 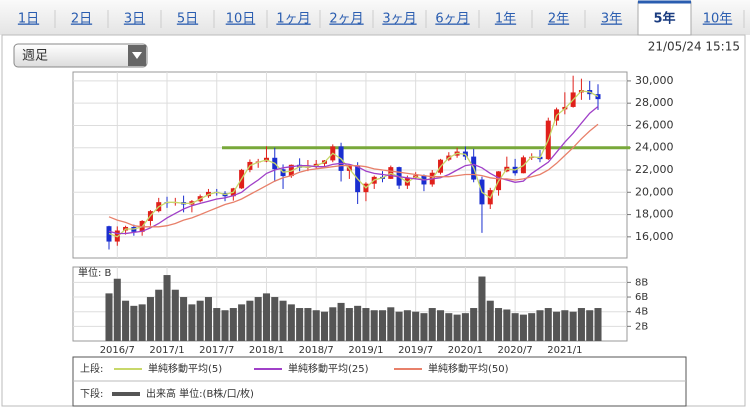 I want to click on tab, so click(x=664, y=18).